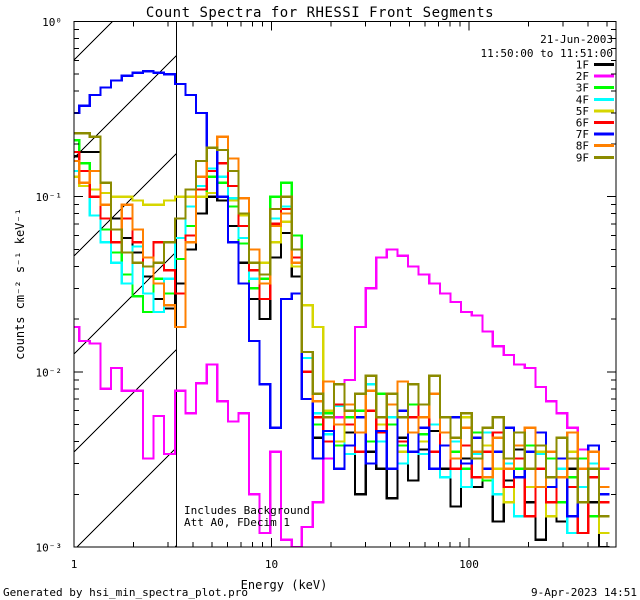 The height and width of the screenshot is (600, 640). Describe the element at coordinates (49, 548) in the screenshot. I see `y-tick-label-3: 10⁻³` at that location.